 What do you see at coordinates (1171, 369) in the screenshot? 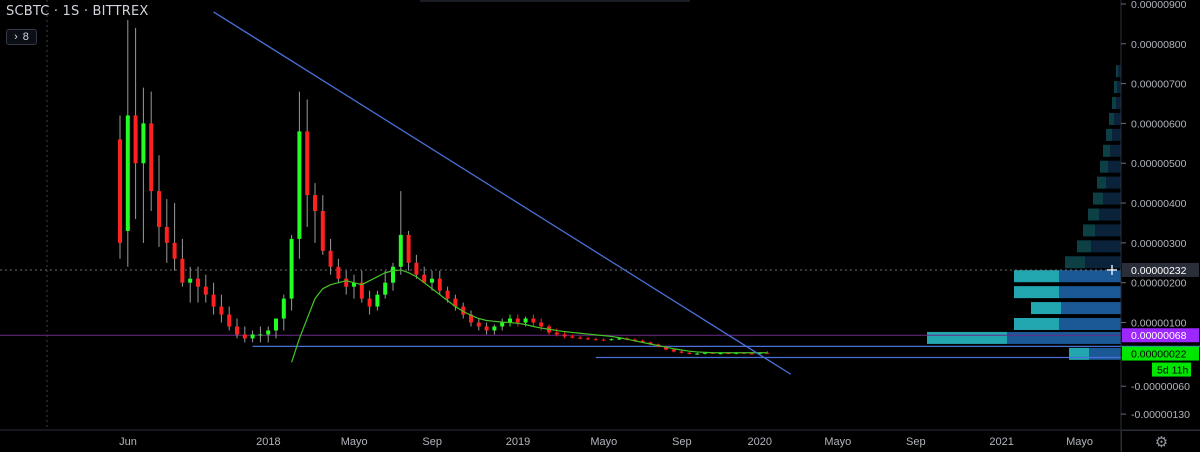
I see `countdown-label-bg` at bounding box center [1171, 369].